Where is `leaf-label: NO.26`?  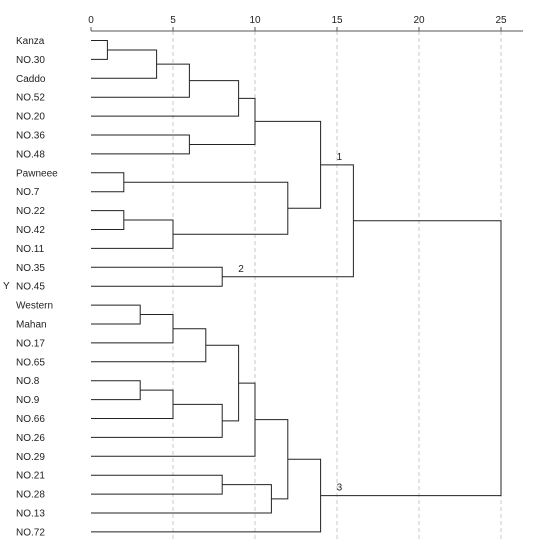 leaf-label: NO.26 is located at coordinates (30, 438).